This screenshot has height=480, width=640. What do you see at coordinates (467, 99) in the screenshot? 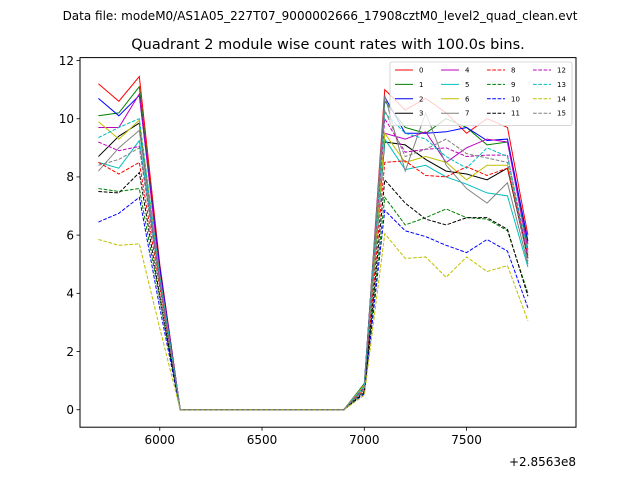
I see `legend-label-6: 6` at bounding box center [467, 99].